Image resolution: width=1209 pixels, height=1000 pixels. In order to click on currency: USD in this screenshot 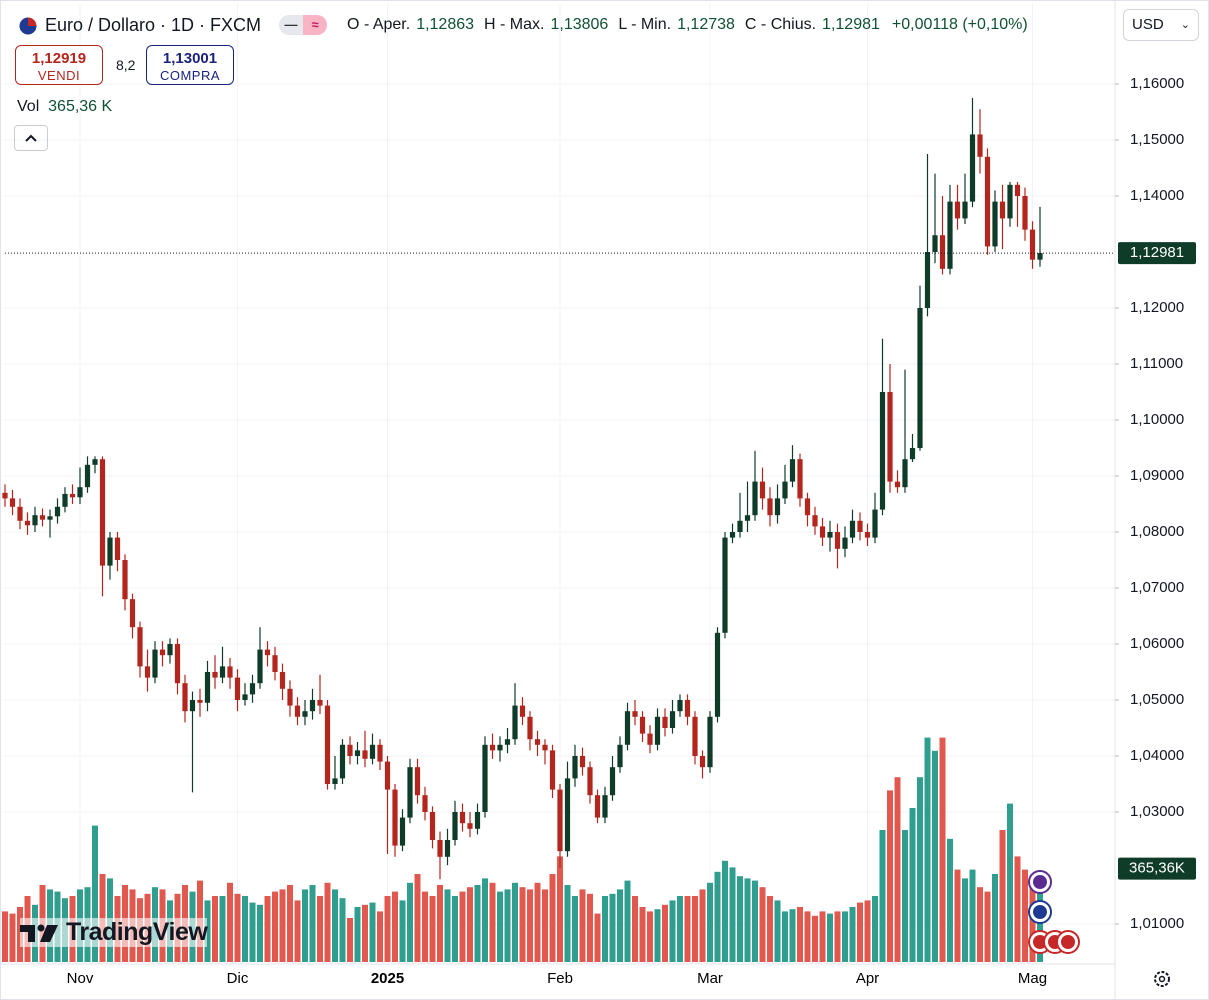, I will do `click(1148, 24)`.